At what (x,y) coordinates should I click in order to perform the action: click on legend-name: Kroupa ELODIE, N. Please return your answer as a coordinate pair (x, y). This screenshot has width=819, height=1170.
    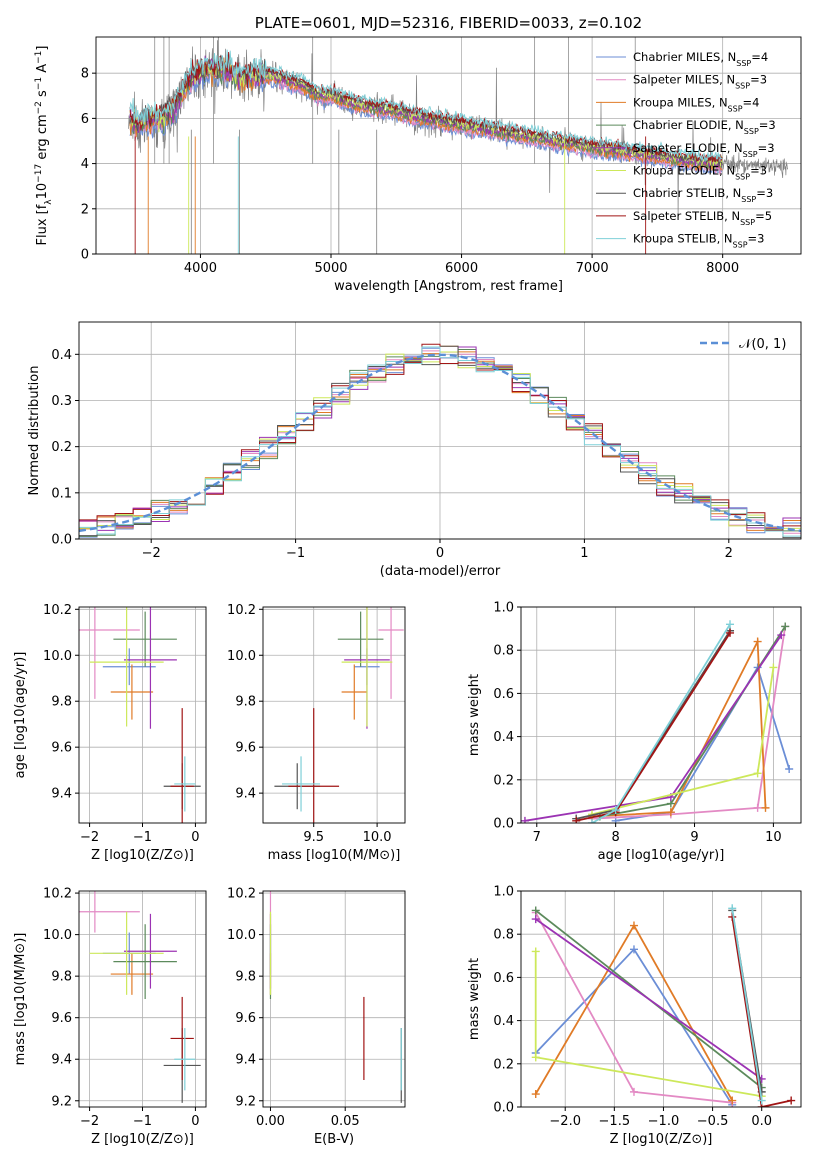
    Looking at the image, I should click on (684, 171).